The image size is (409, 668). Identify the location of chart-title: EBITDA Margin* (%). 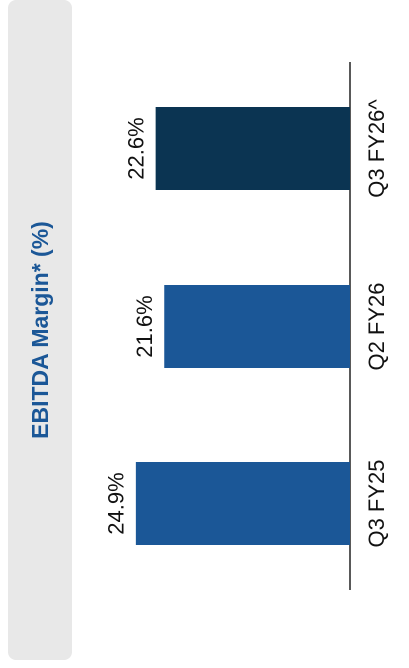
(40, 330).